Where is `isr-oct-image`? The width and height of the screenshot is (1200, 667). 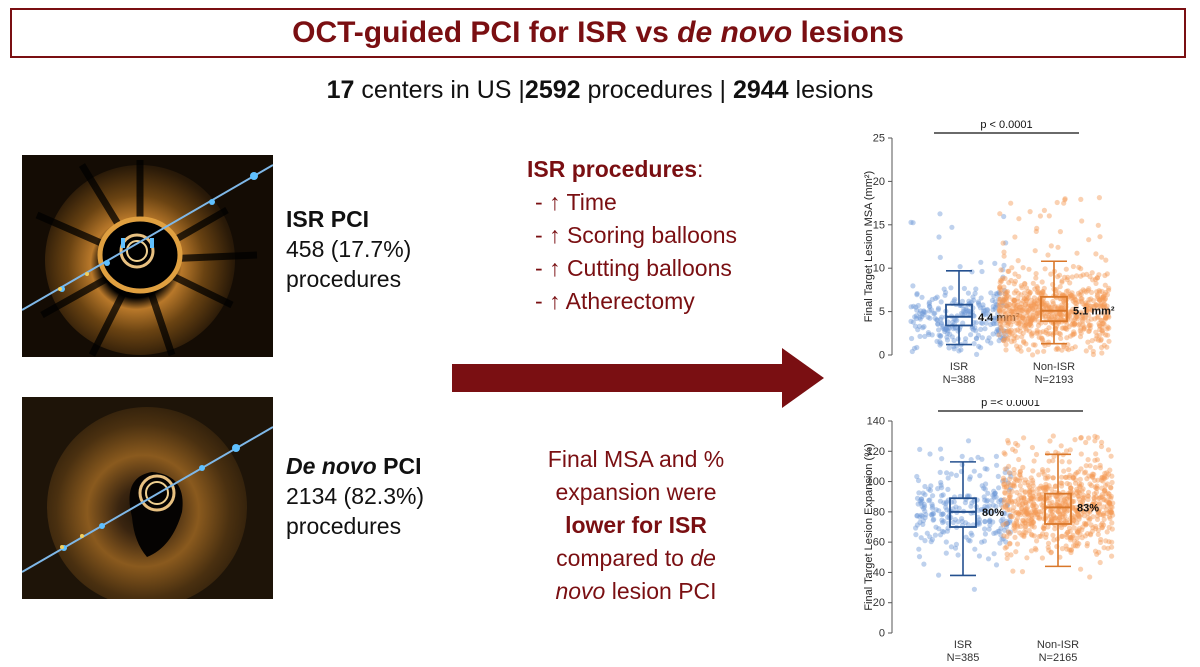
isr-oct-image is located at coordinates (147, 256).